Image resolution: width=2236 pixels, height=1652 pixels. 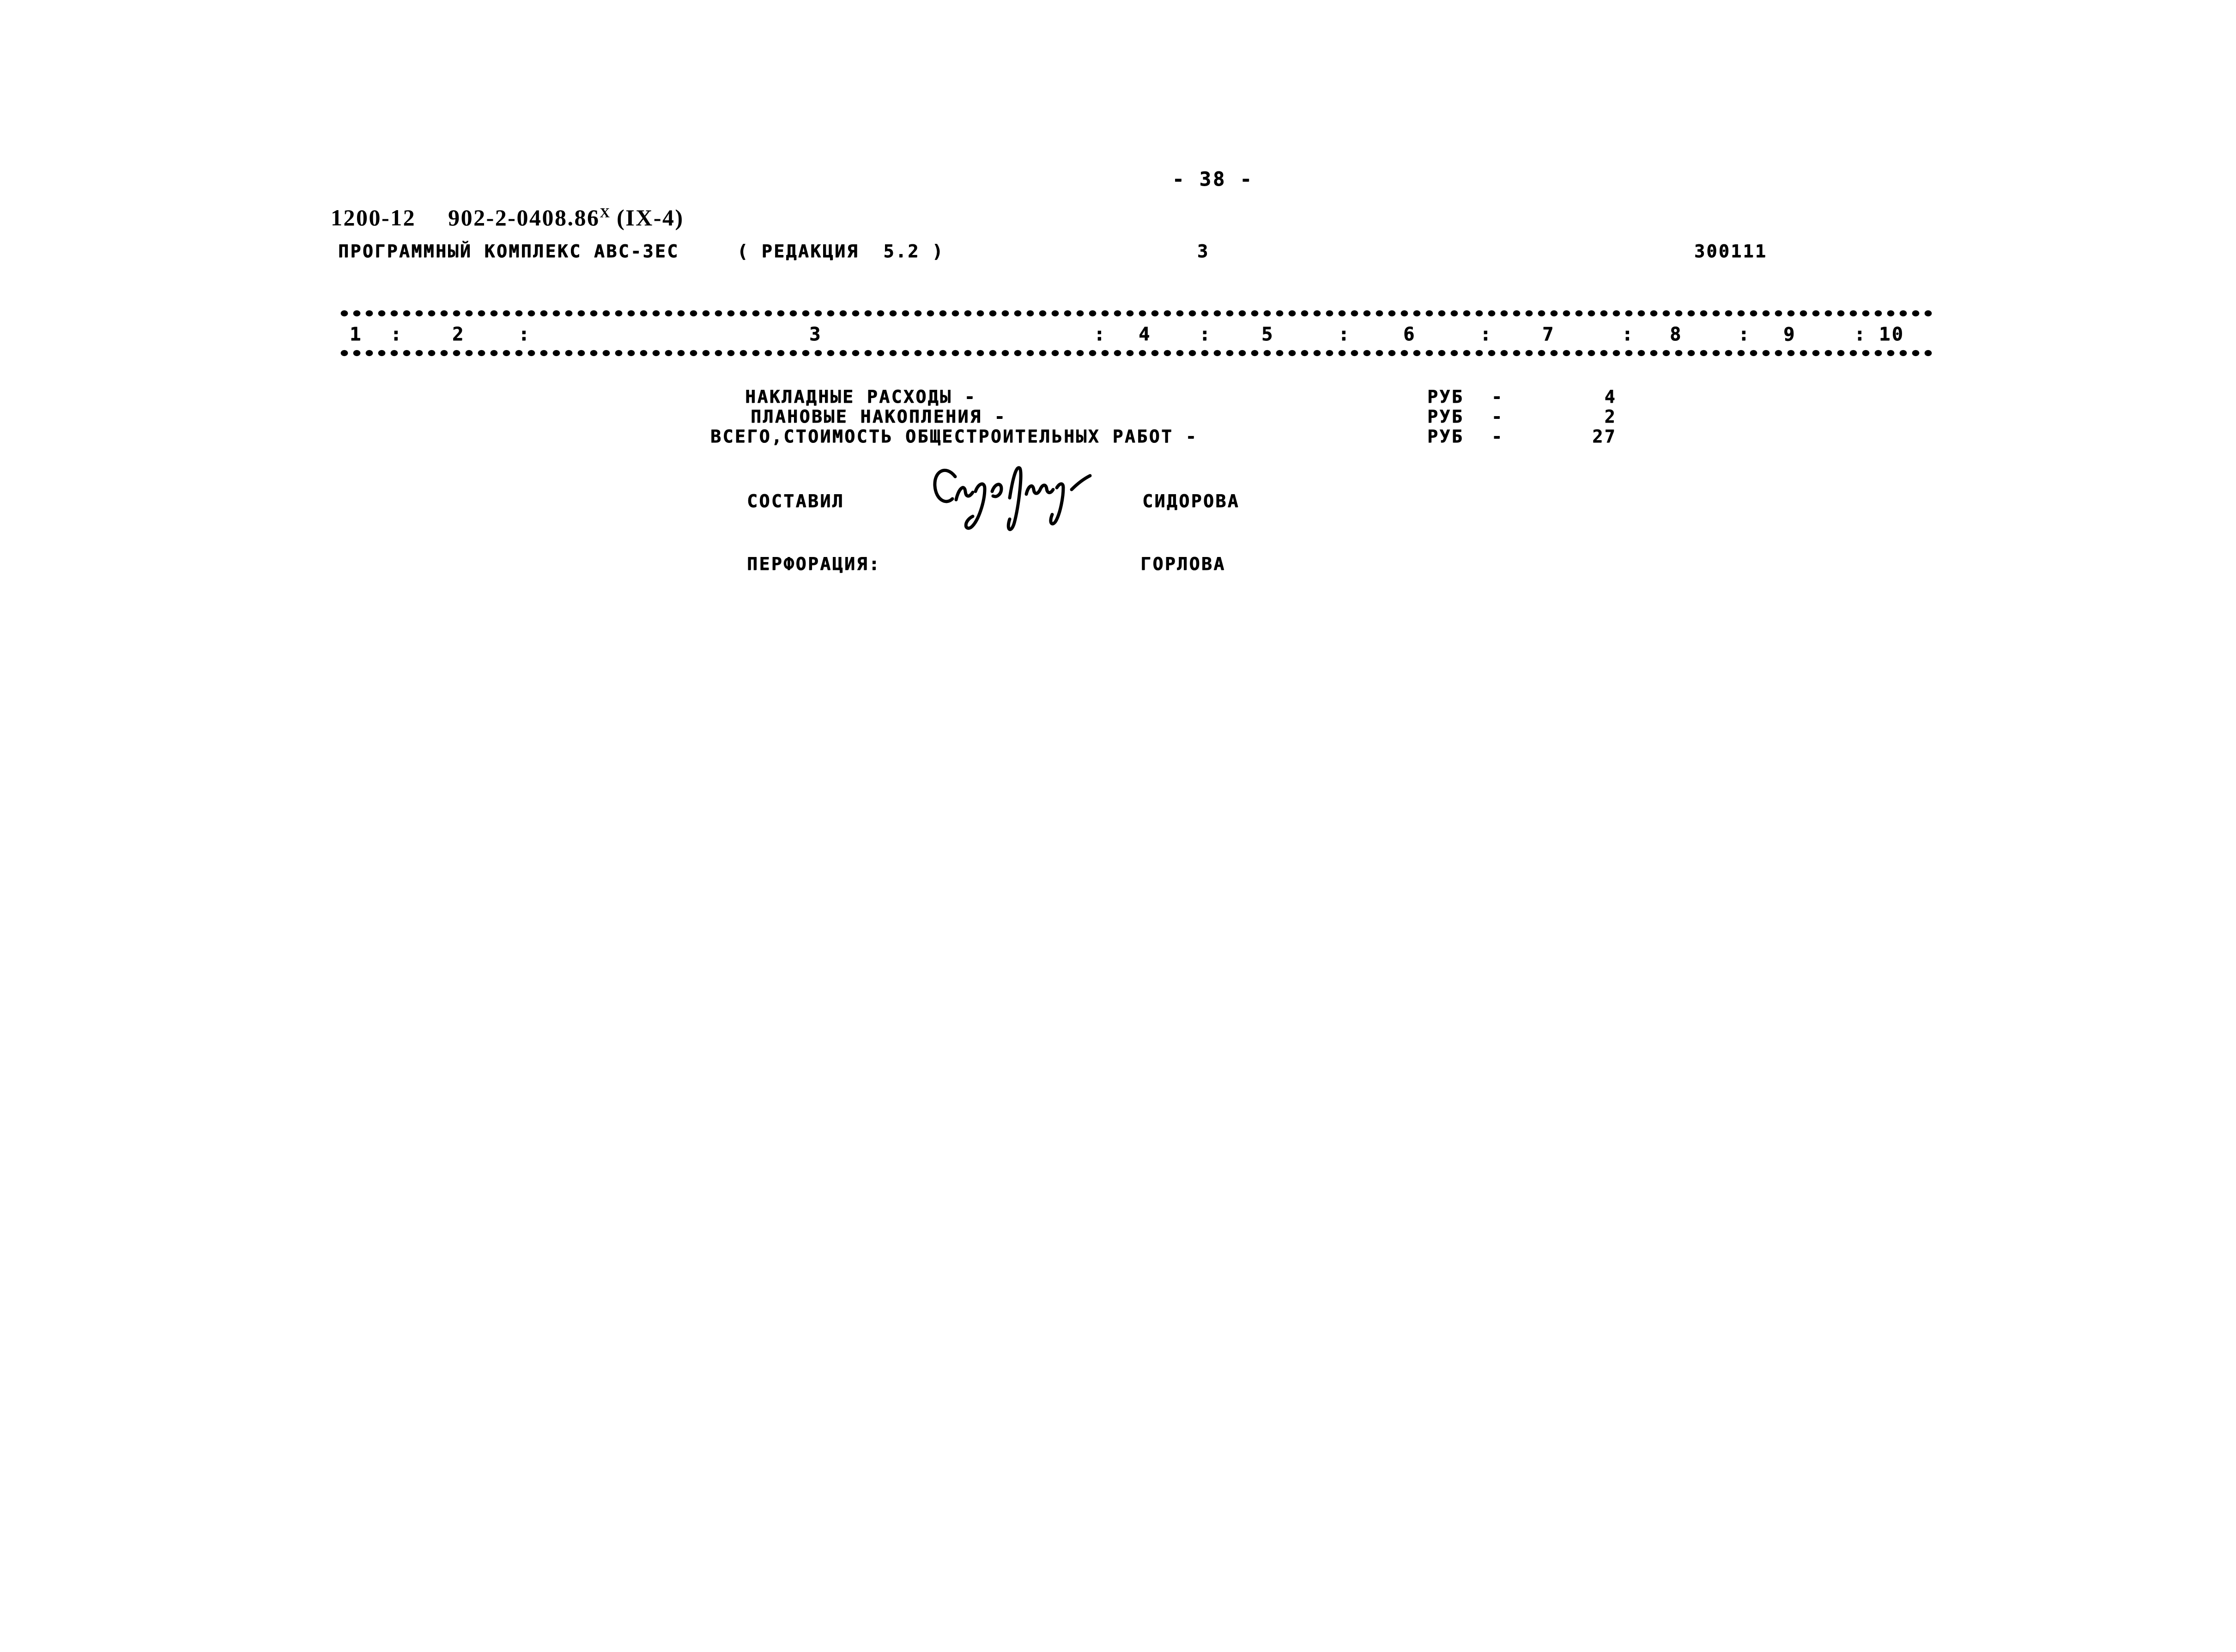 I want to click on ruler-col-7: 7, so click(x=1549, y=334).